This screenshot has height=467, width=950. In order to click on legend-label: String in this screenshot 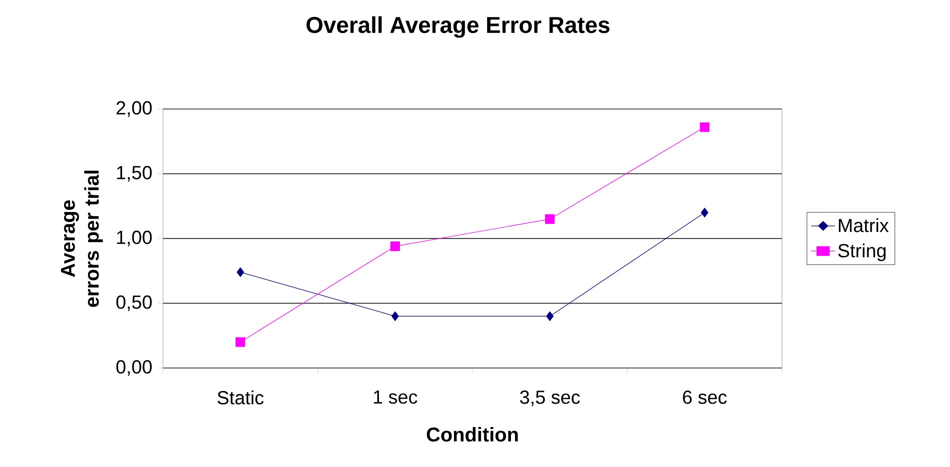, I will do `click(862, 252)`.